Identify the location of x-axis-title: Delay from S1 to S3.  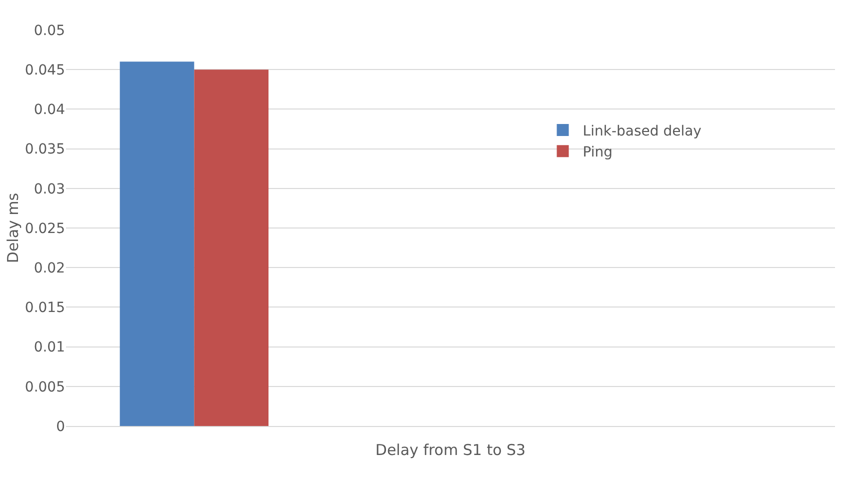
(450, 449).